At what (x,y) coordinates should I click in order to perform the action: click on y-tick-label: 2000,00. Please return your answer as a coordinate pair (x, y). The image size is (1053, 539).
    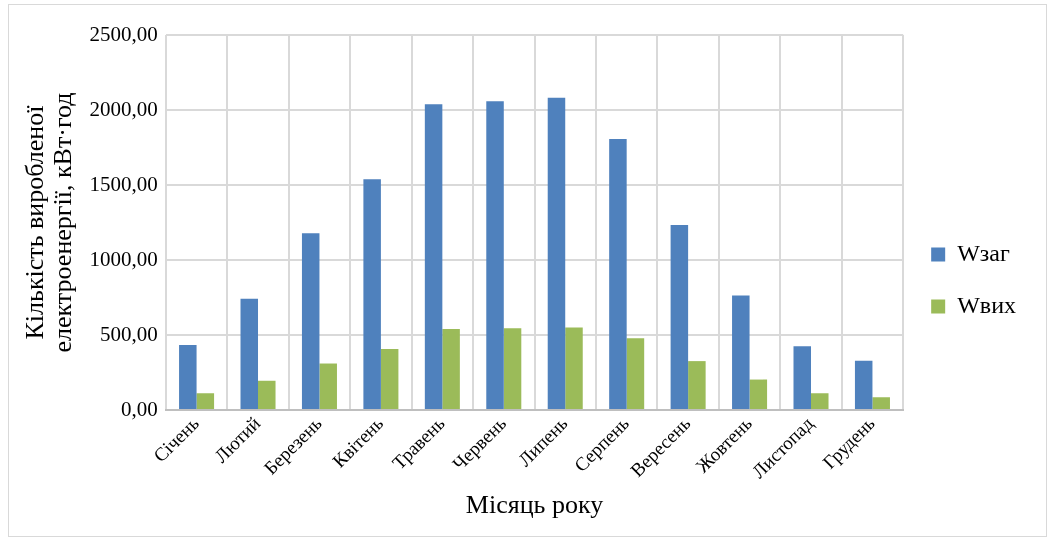
    Looking at the image, I should click on (123, 108).